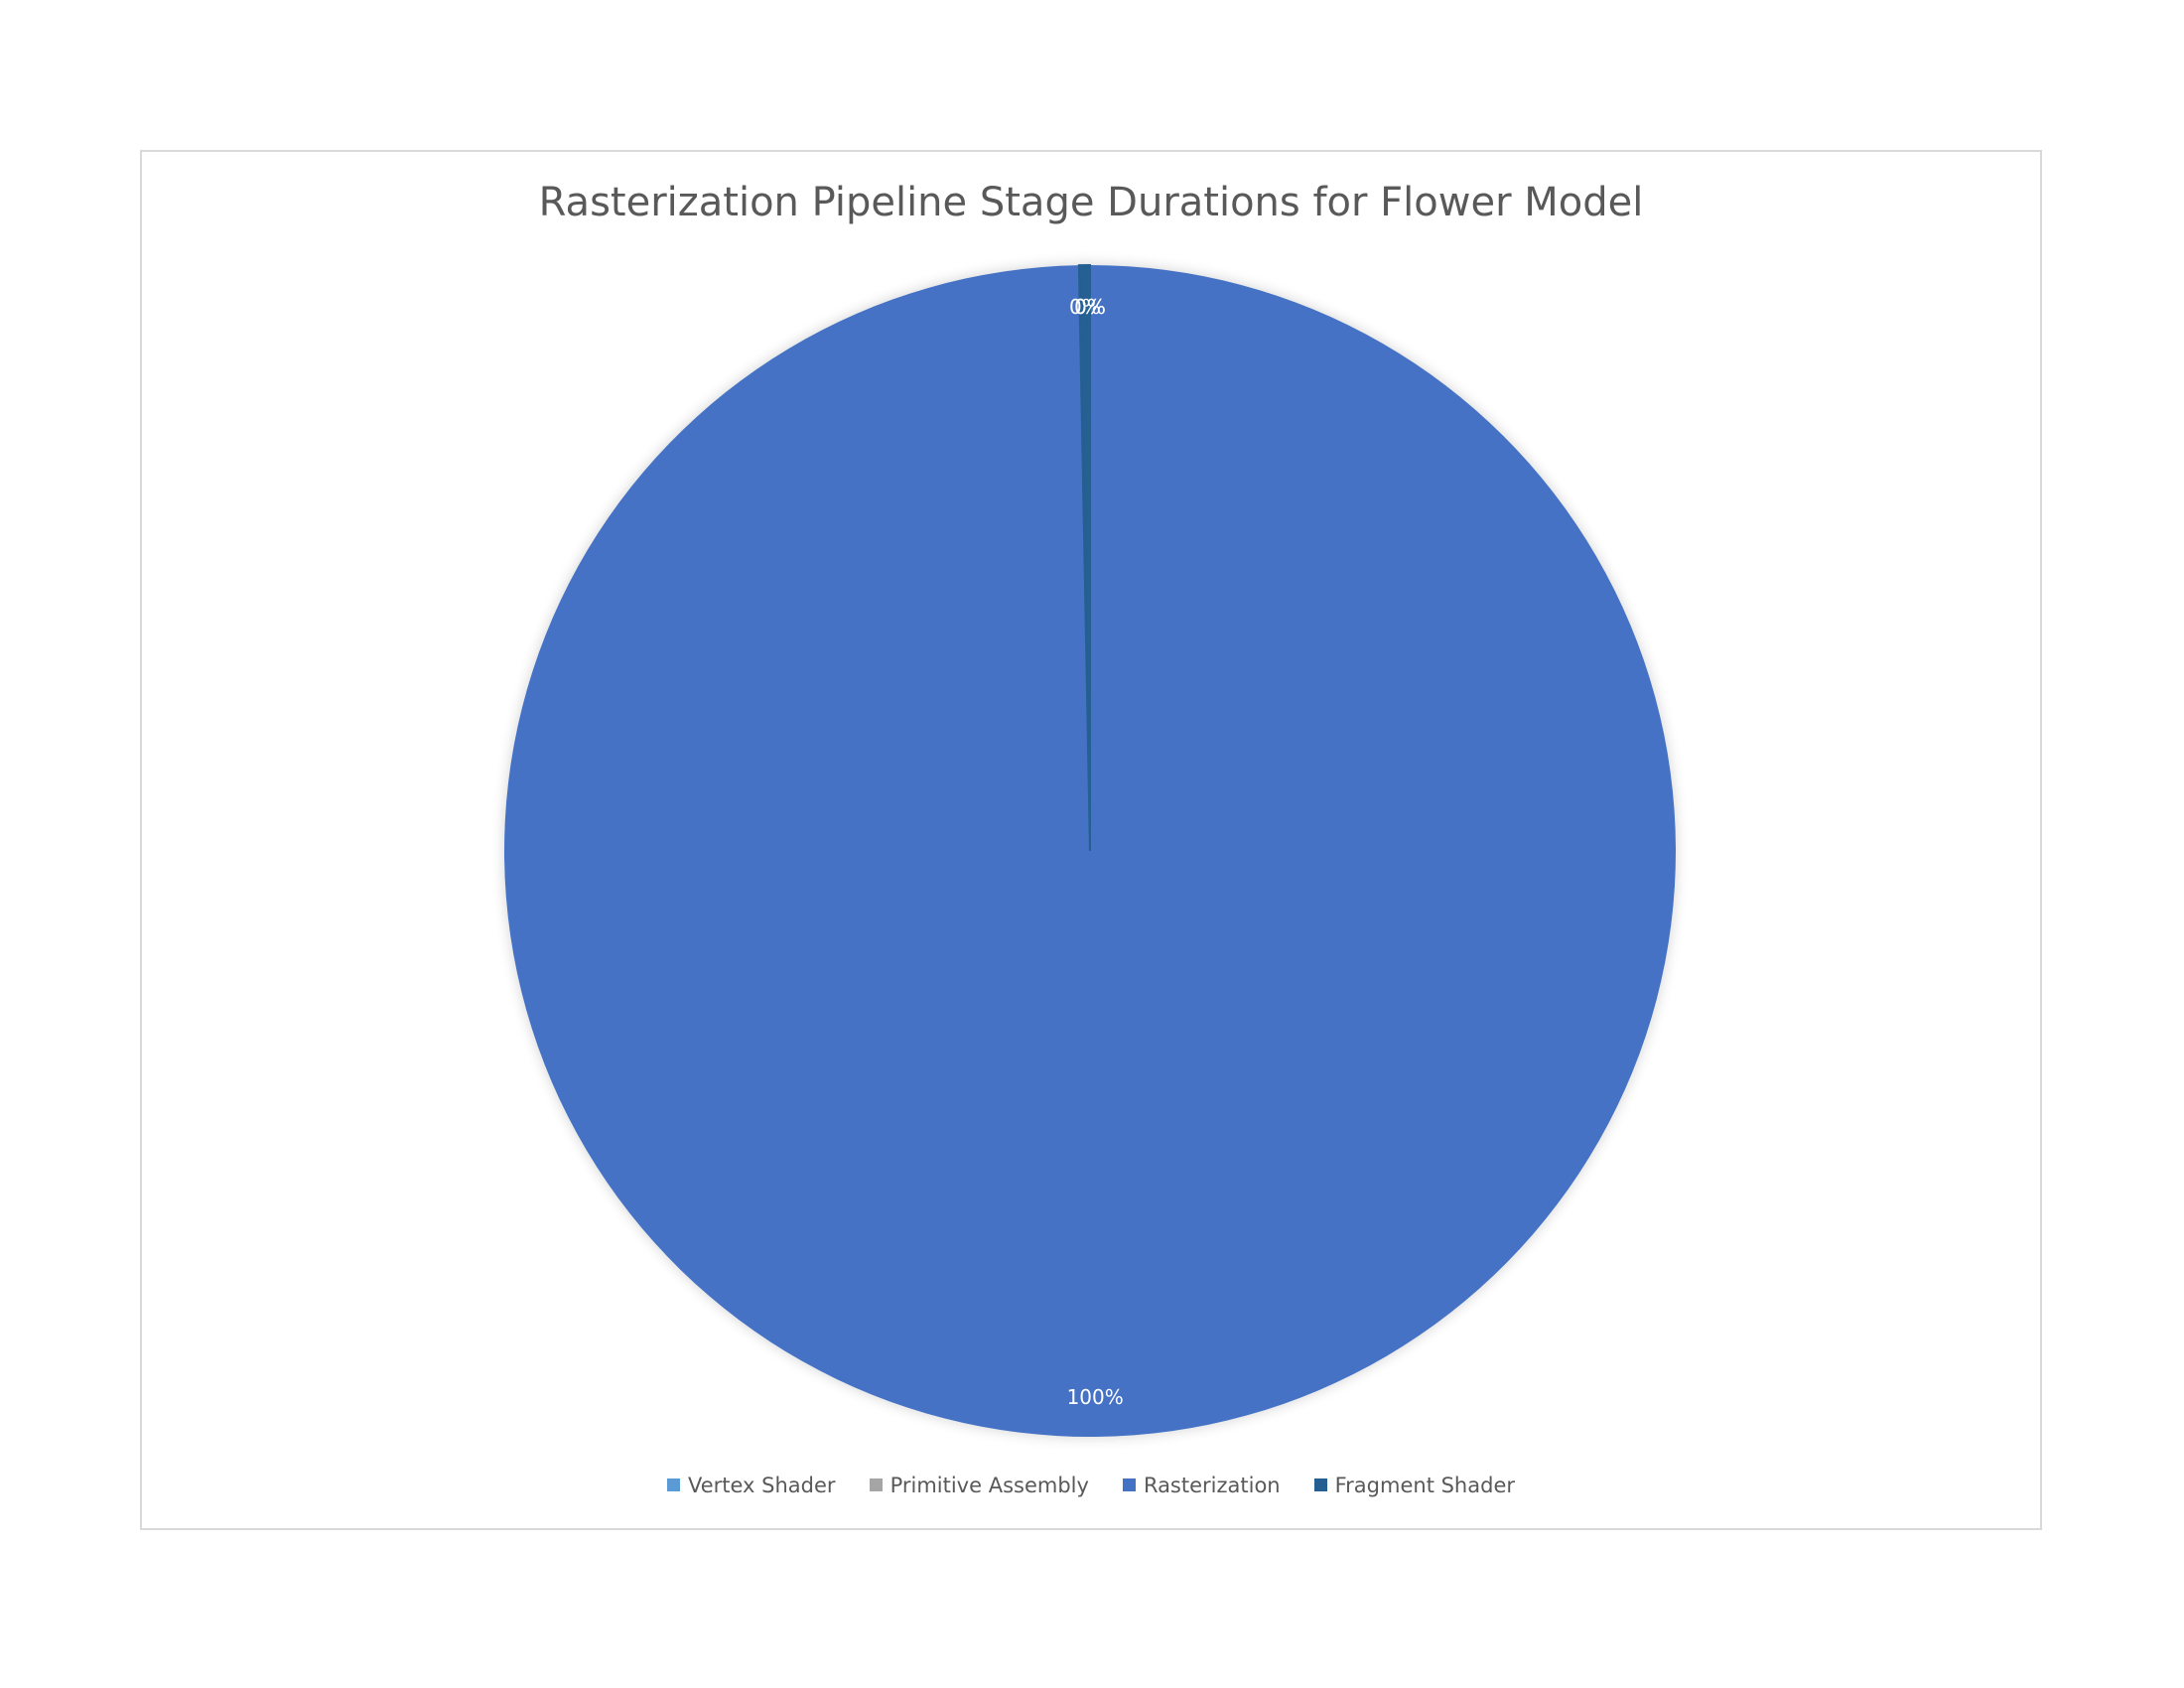 Image resolution: width=2184 pixels, height=1688 pixels. Describe the element at coordinates (1424, 1485) in the screenshot. I see `legend-label: Fragment Shader` at that location.